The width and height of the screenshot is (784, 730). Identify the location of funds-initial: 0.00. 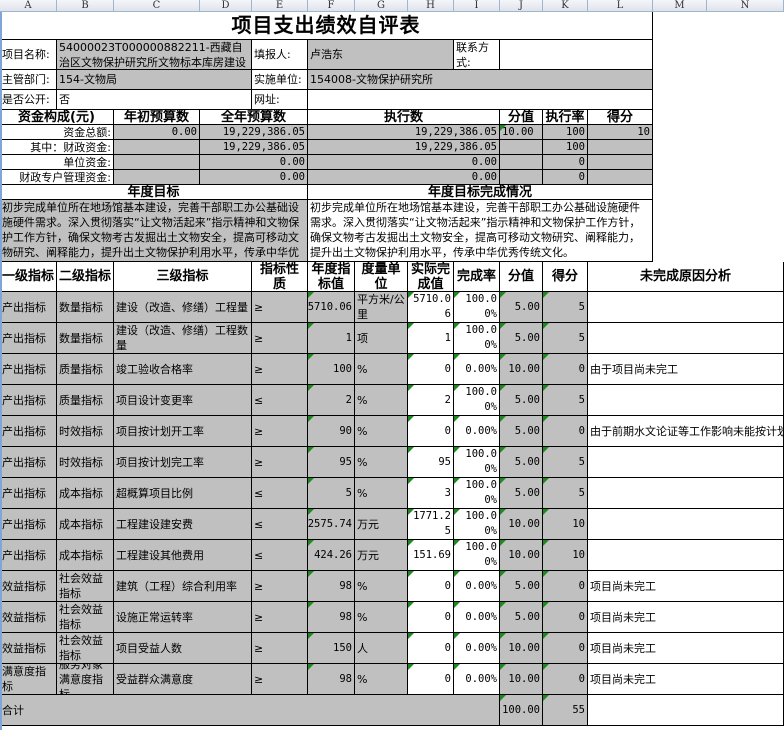
(157, 132).